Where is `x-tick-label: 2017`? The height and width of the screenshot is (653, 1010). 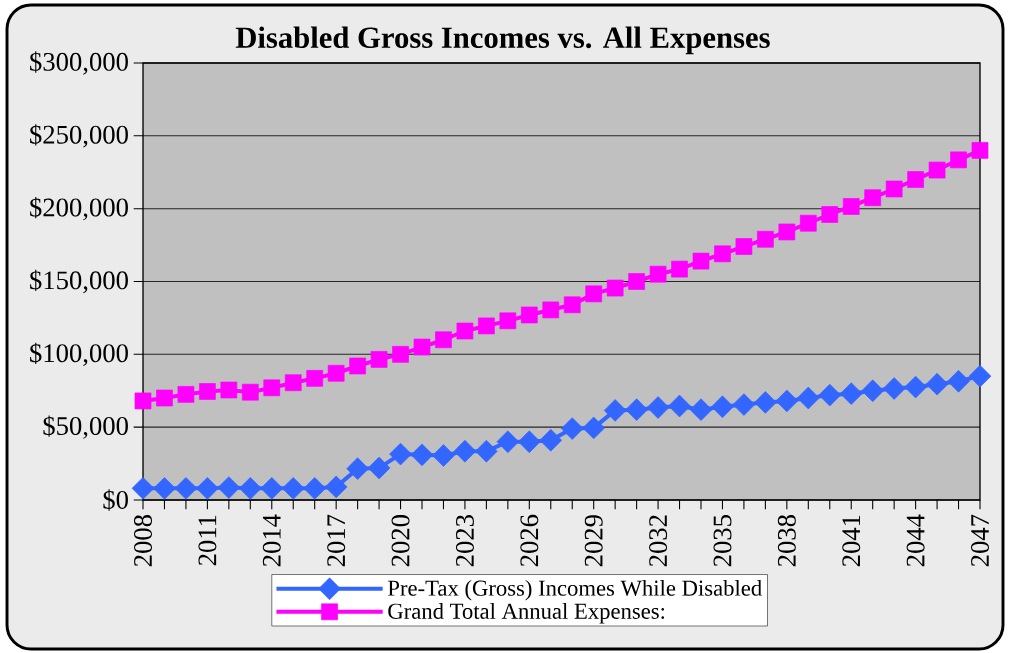 x-tick-label: 2017 is located at coordinates (336, 540).